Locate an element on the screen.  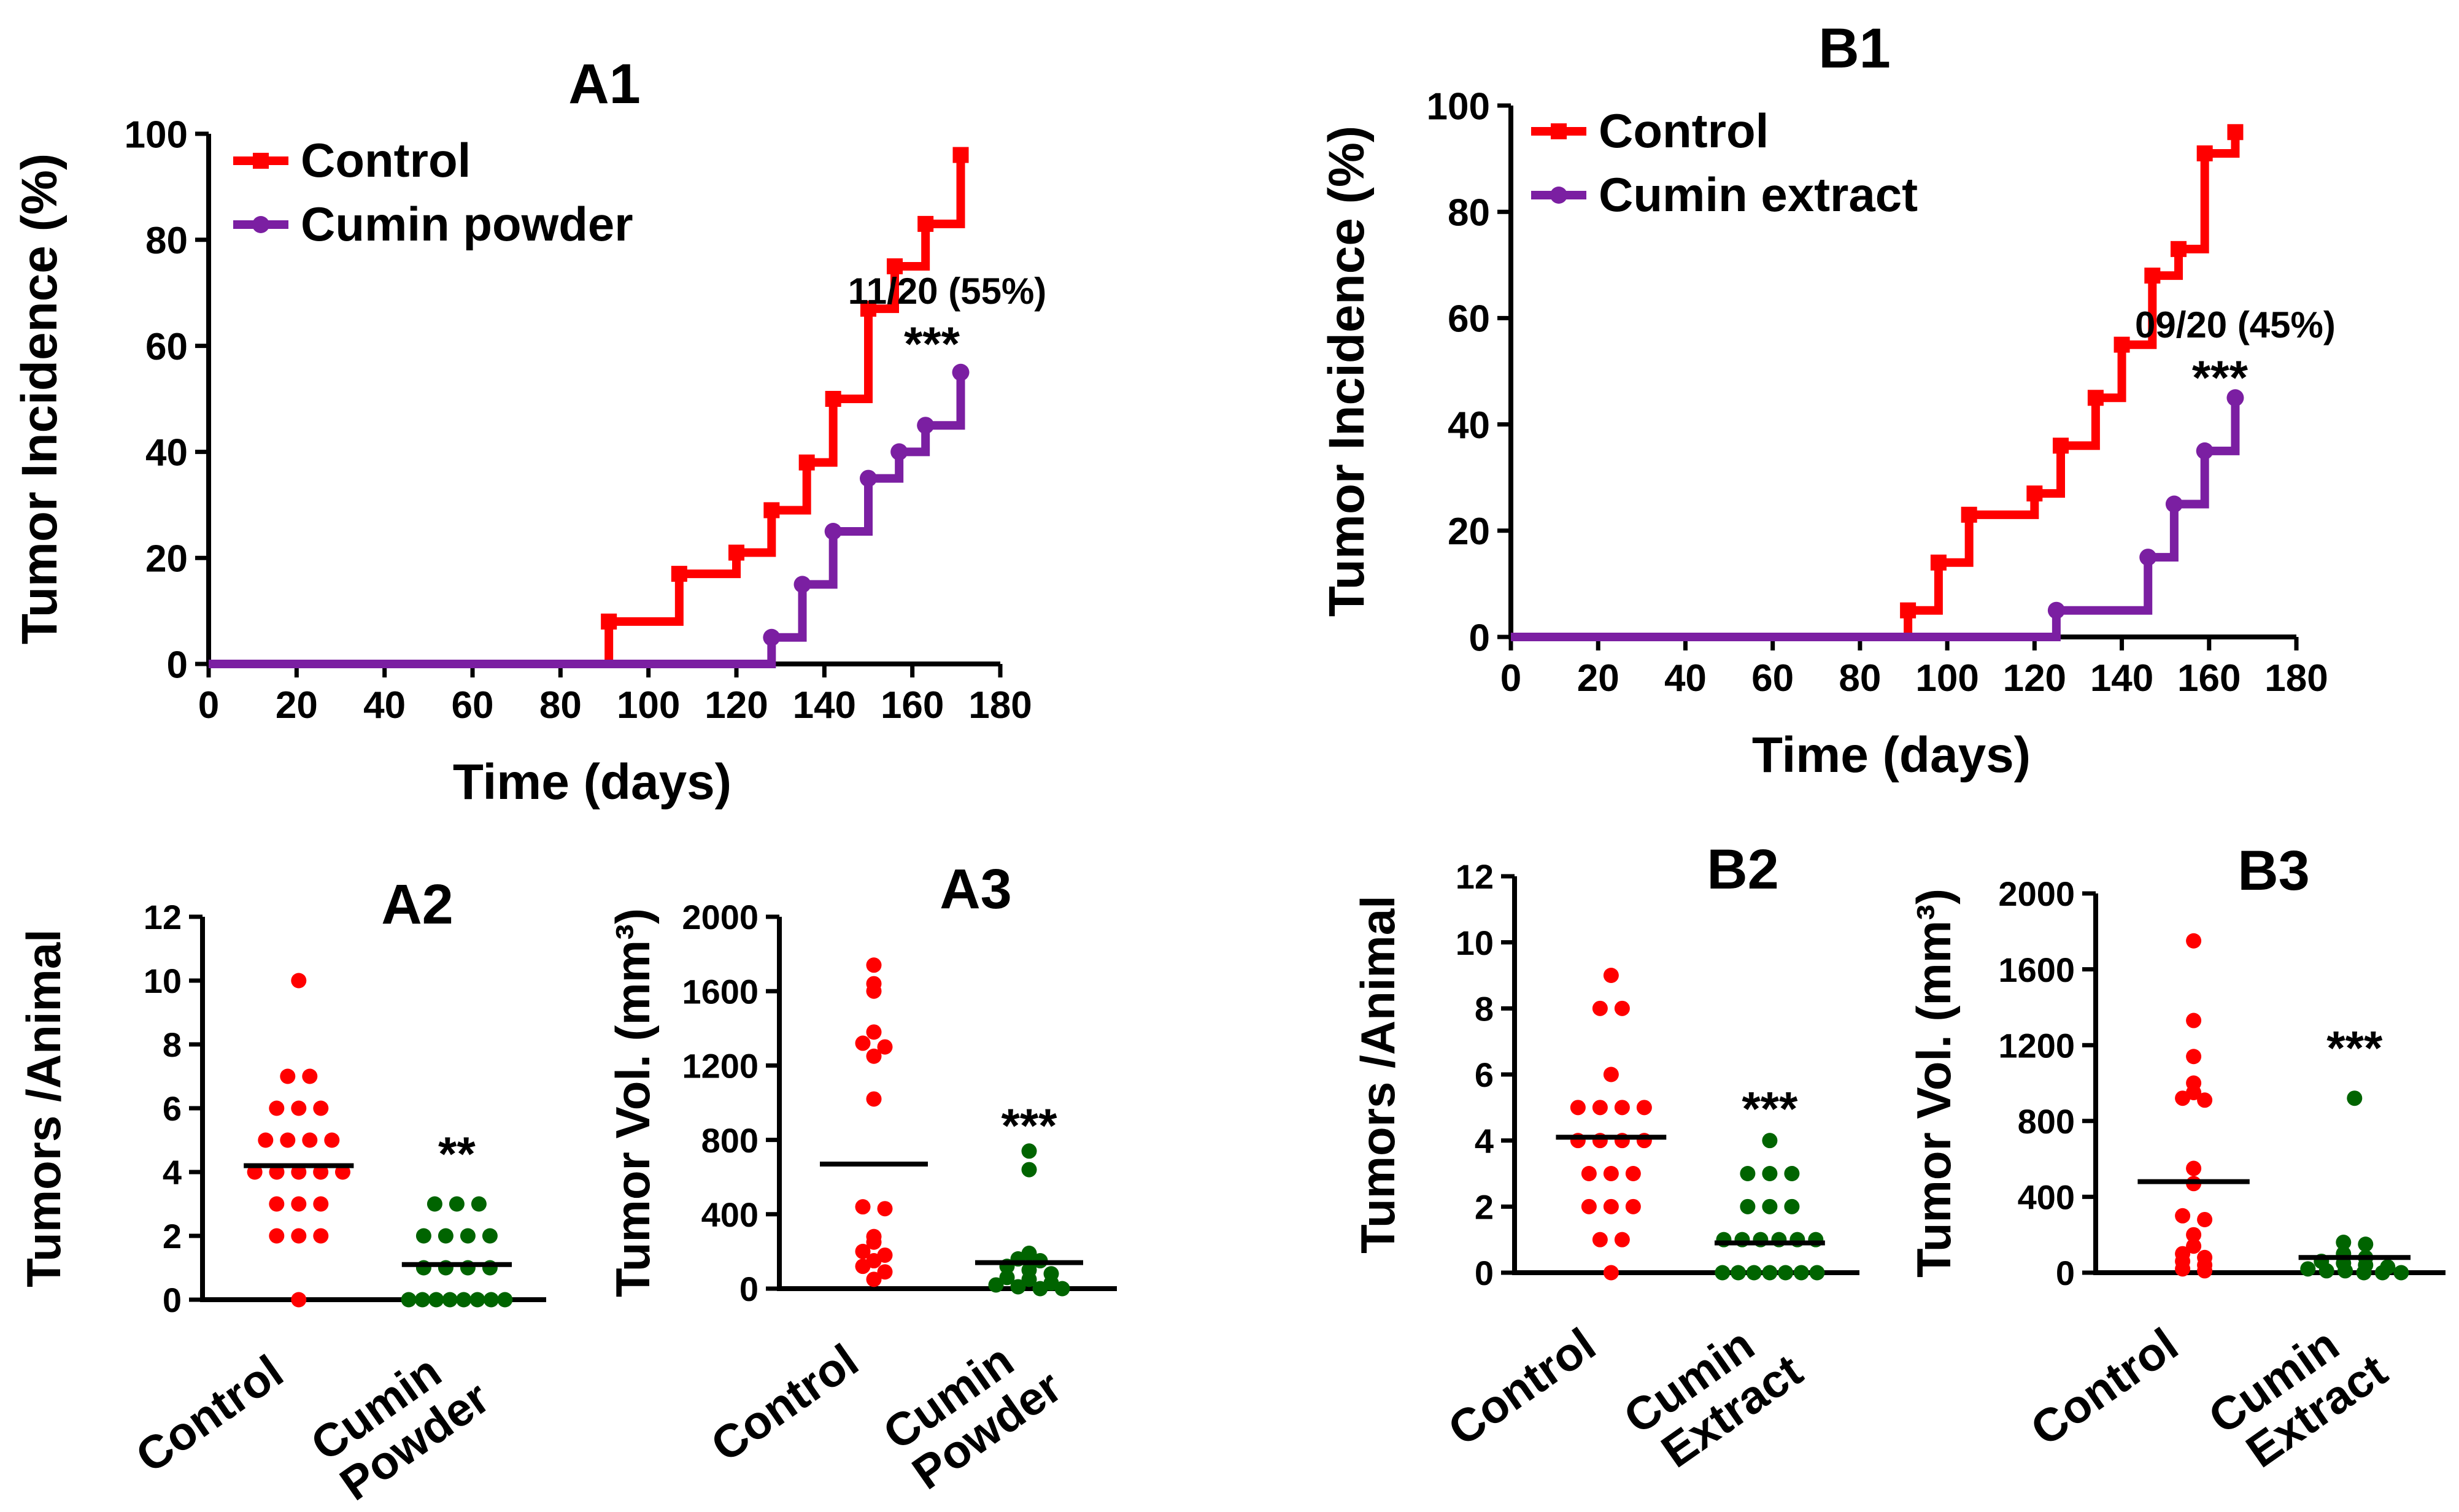
y-tick-label: 2000 is located at coordinates (720, 917).